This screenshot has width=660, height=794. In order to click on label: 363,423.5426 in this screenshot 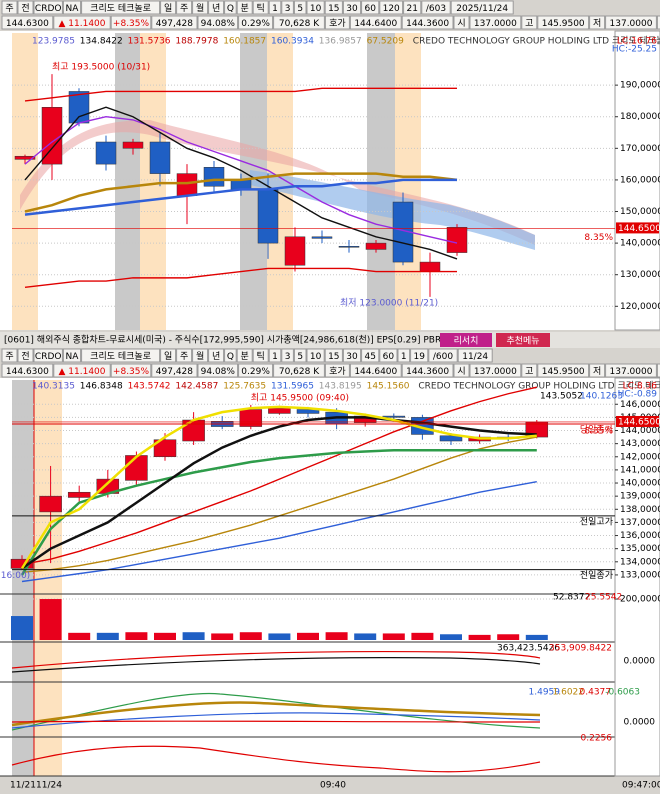, I will do `click(528, 649)`.